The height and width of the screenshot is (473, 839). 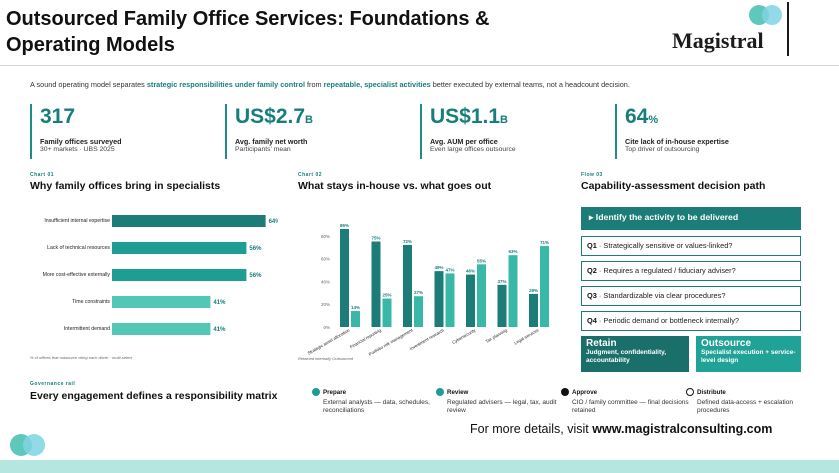 I want to click on kpi-label: Cite lack of in-house expertise, so click(x=677, y=141).